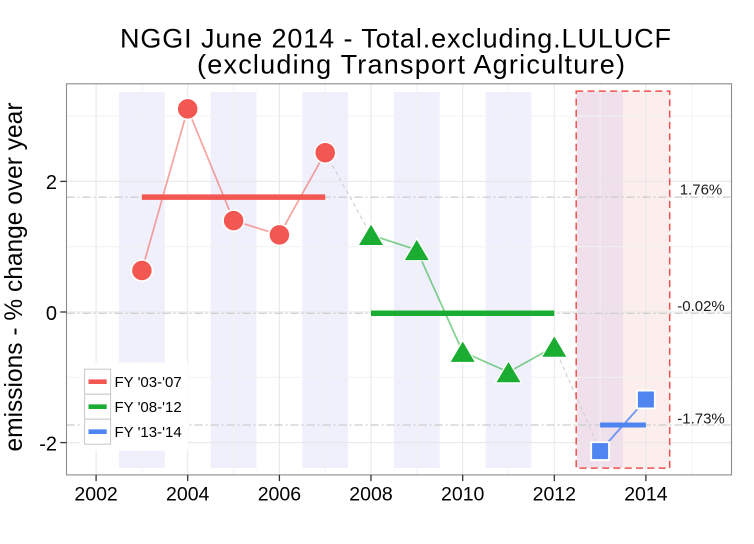  What do you see at coordinates (646, 495) in the screenshot?
I see `svg-text: 2014` at bounding box center [646, 495].